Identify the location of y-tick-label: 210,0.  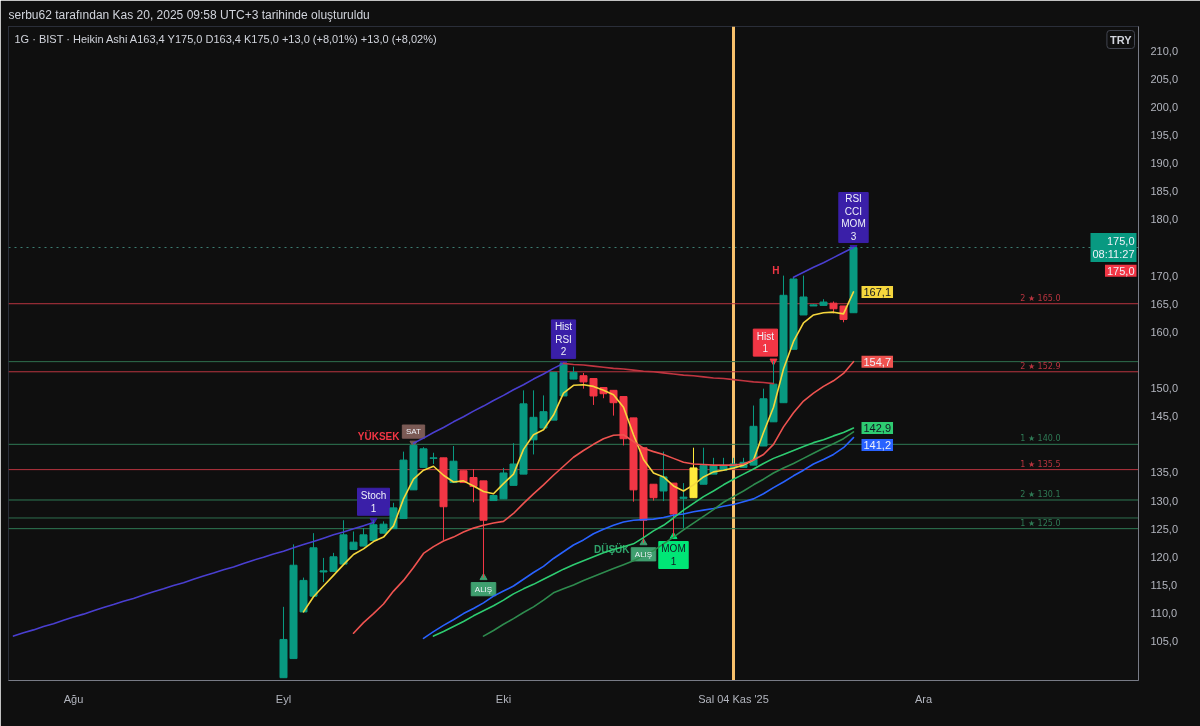
(1164, 50).